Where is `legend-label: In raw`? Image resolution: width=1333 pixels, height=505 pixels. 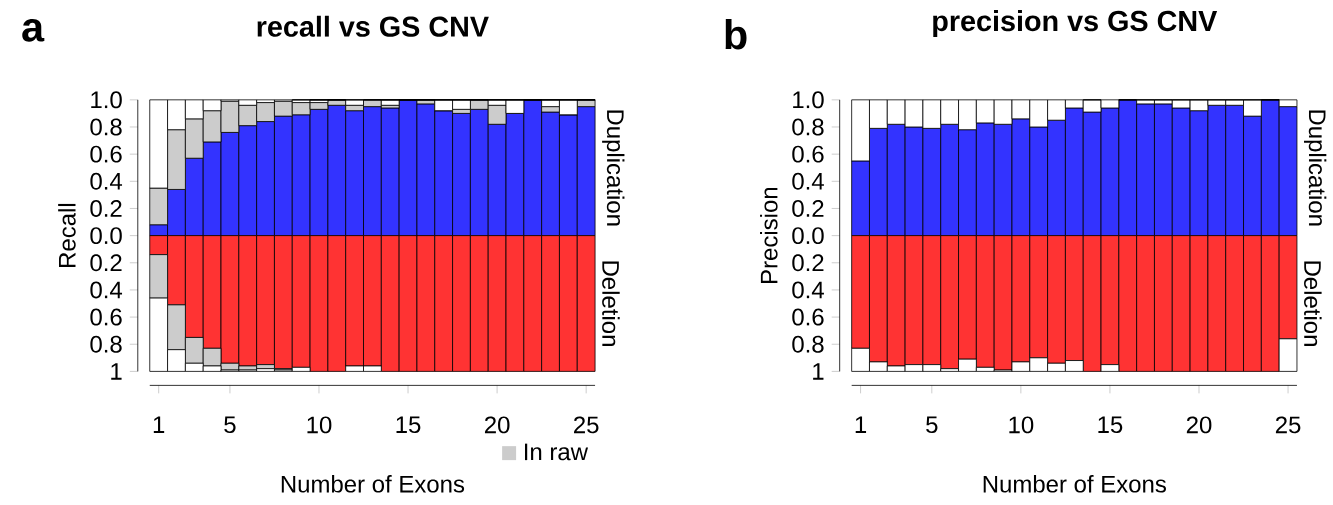 legend-label: In raw is located at coordinates (556, 452).